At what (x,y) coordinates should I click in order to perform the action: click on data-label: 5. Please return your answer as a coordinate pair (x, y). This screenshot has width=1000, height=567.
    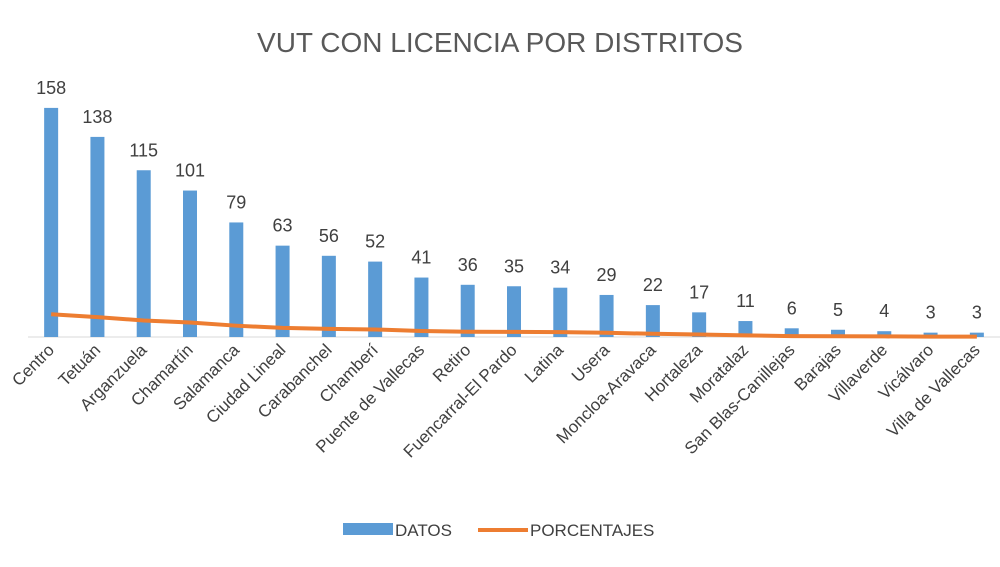
    Looking at the image, I should click on (838, 310).